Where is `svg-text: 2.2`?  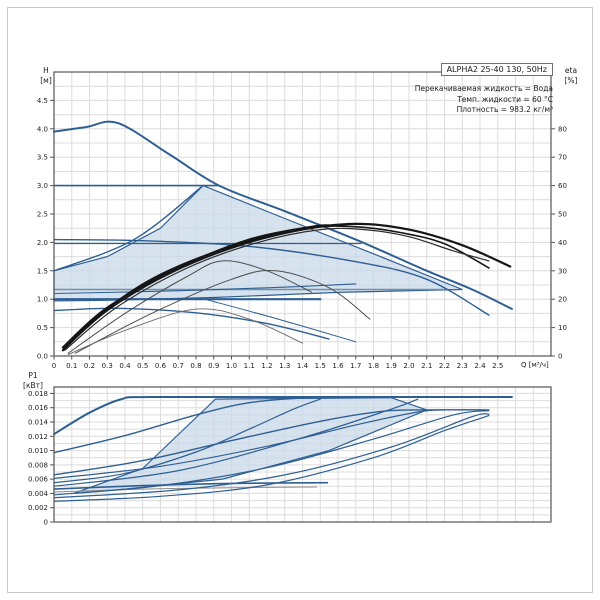 svg-text: 2.2 is located at coordinates (444, 366).